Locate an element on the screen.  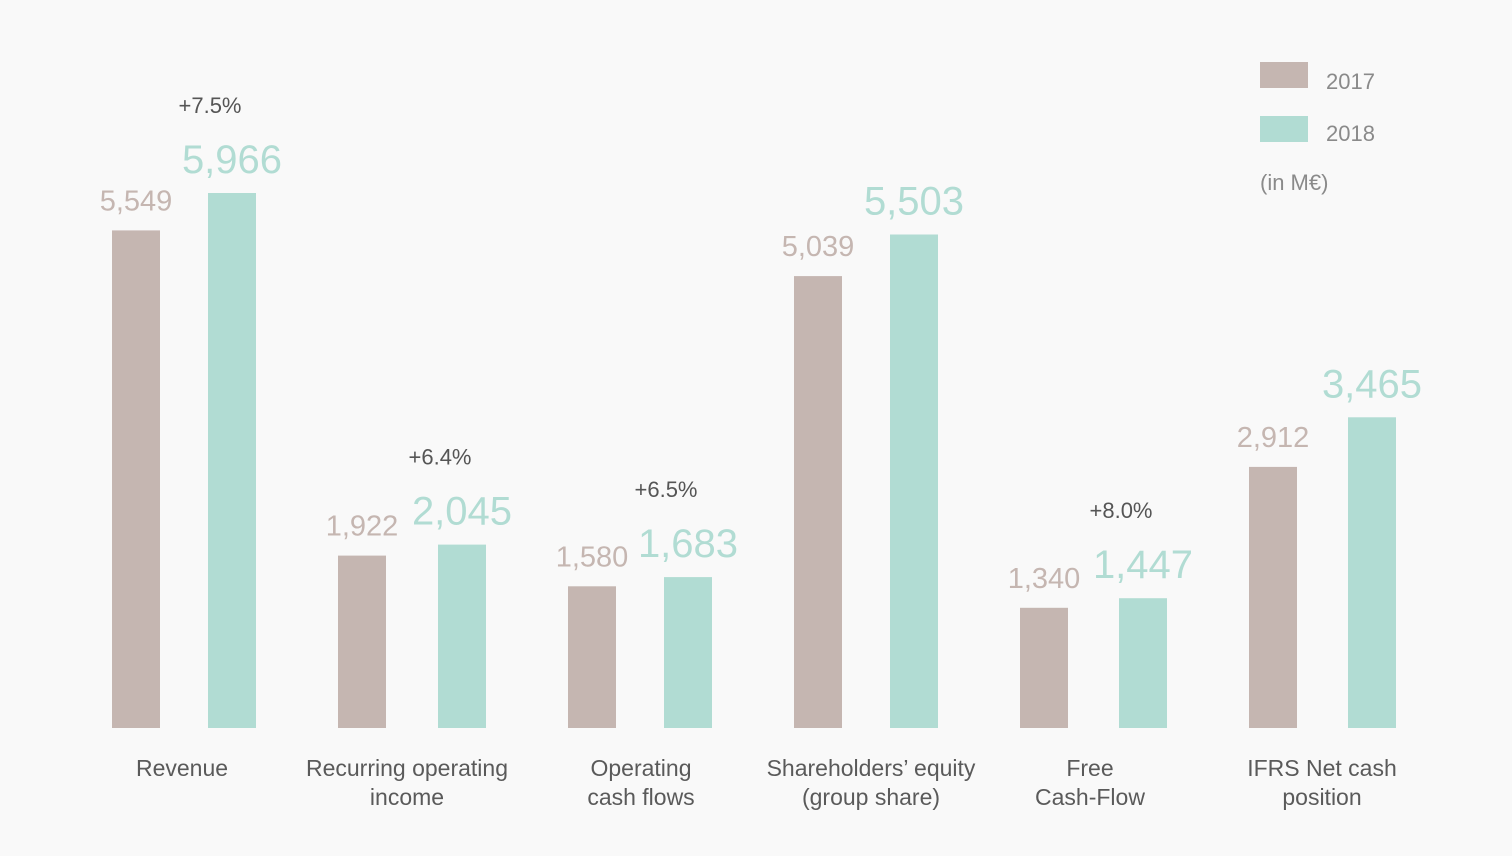
data-label-2017-0: 5,549 is located at coordinates (136, 201).